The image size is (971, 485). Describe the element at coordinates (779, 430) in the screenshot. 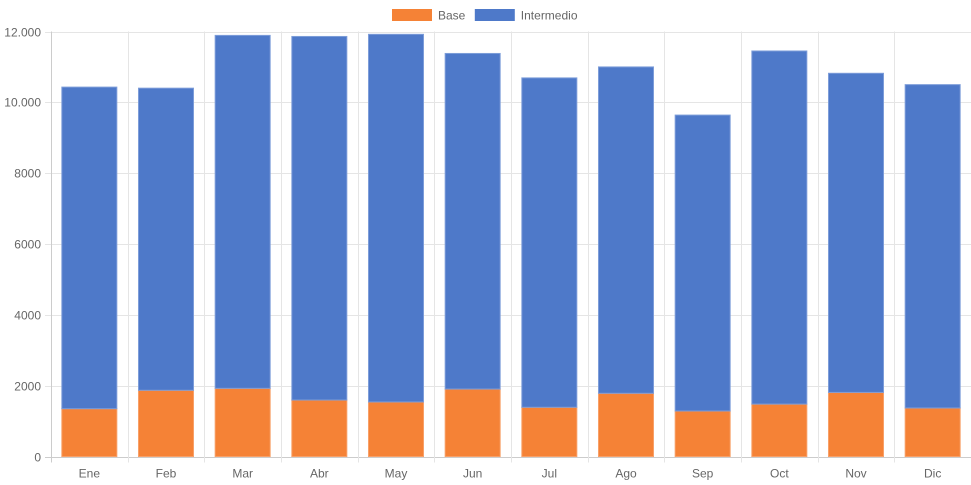

I see `bar-base-oct` at that location.